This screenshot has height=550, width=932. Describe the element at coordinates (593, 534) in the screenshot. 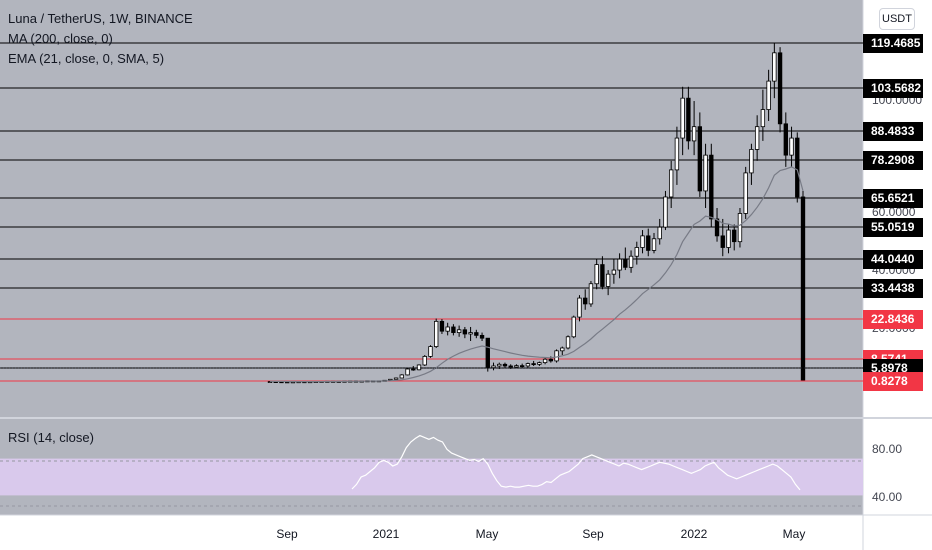

I see `time-label-sep-2021: Sep` at that location.